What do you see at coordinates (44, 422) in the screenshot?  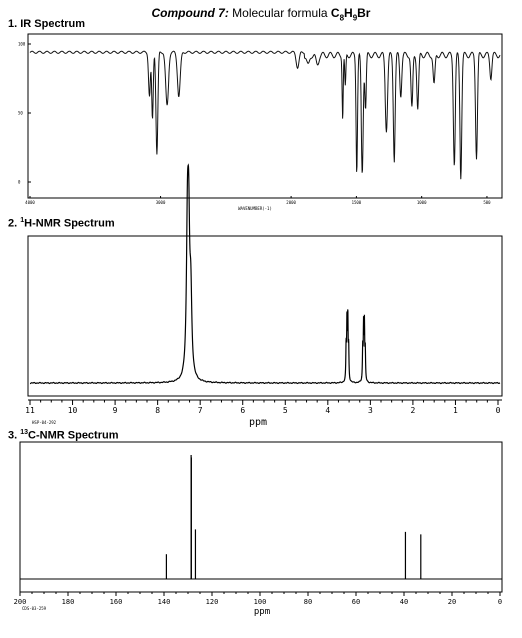 I see `hnmr-spectrum-code: HSP-04-292` at bounding box center [44, 422].